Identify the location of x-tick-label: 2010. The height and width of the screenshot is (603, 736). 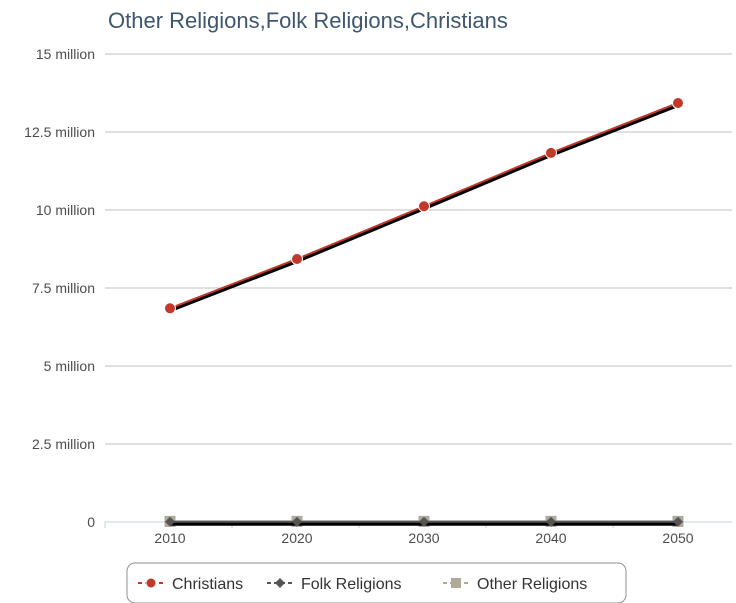
(169, 538).